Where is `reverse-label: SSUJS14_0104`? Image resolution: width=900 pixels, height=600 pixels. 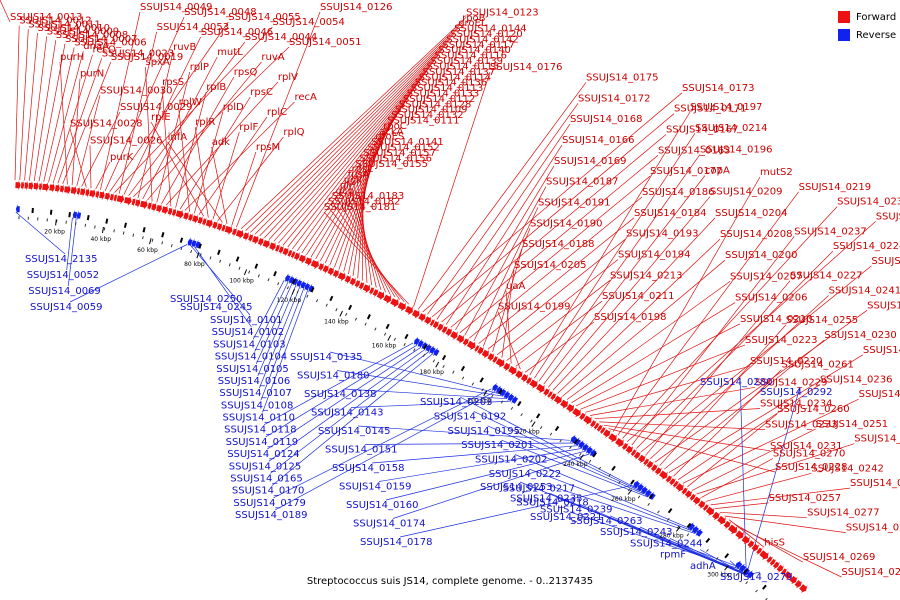
reverse-label: SSUJS14_0104 is located at coordinates (251, 357).